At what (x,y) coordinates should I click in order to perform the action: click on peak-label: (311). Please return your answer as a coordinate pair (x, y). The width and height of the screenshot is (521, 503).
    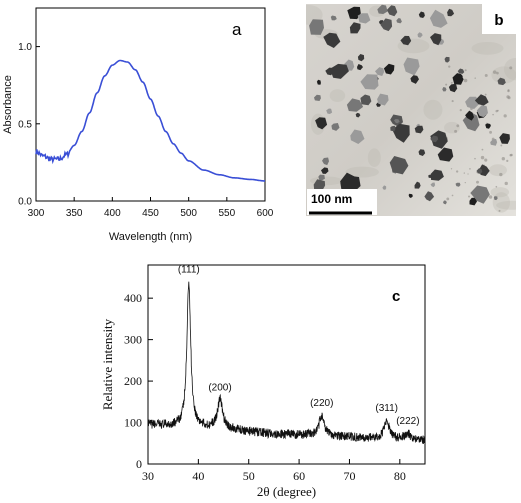
    Looking at the image, I should click on (386, 408).